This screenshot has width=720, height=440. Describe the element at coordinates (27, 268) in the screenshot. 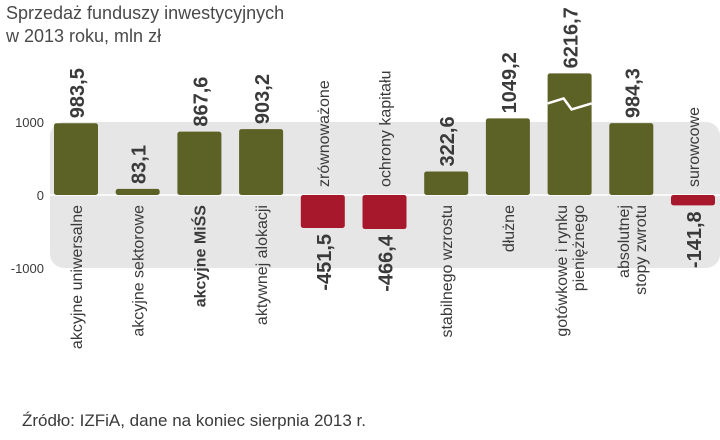

I see `y-tick-label: -1000` at that location.